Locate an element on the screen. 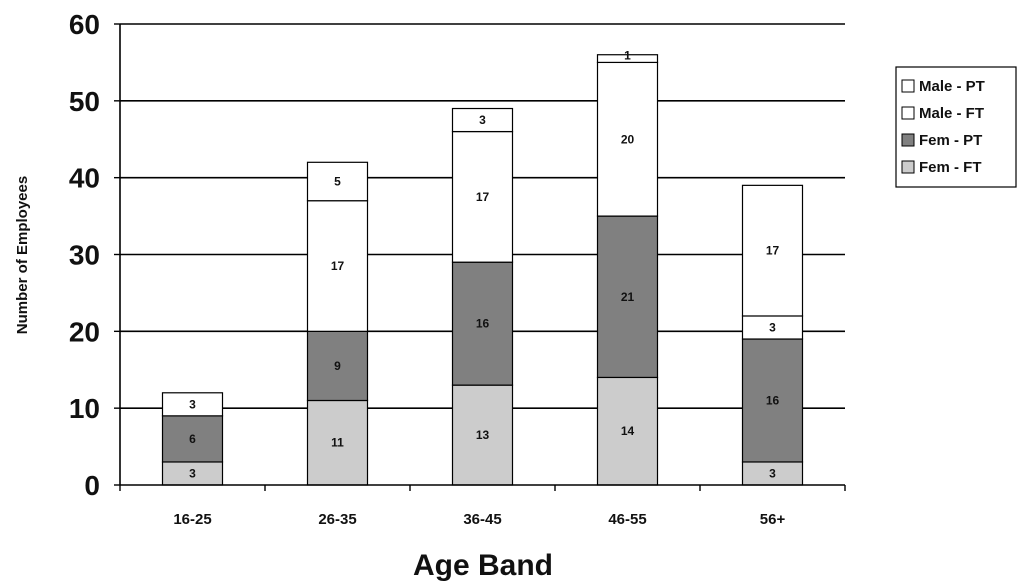 Image resolution: width=1026 pixels, height=584 pixels. data-label: 13 is located at coordinates (483, 435).